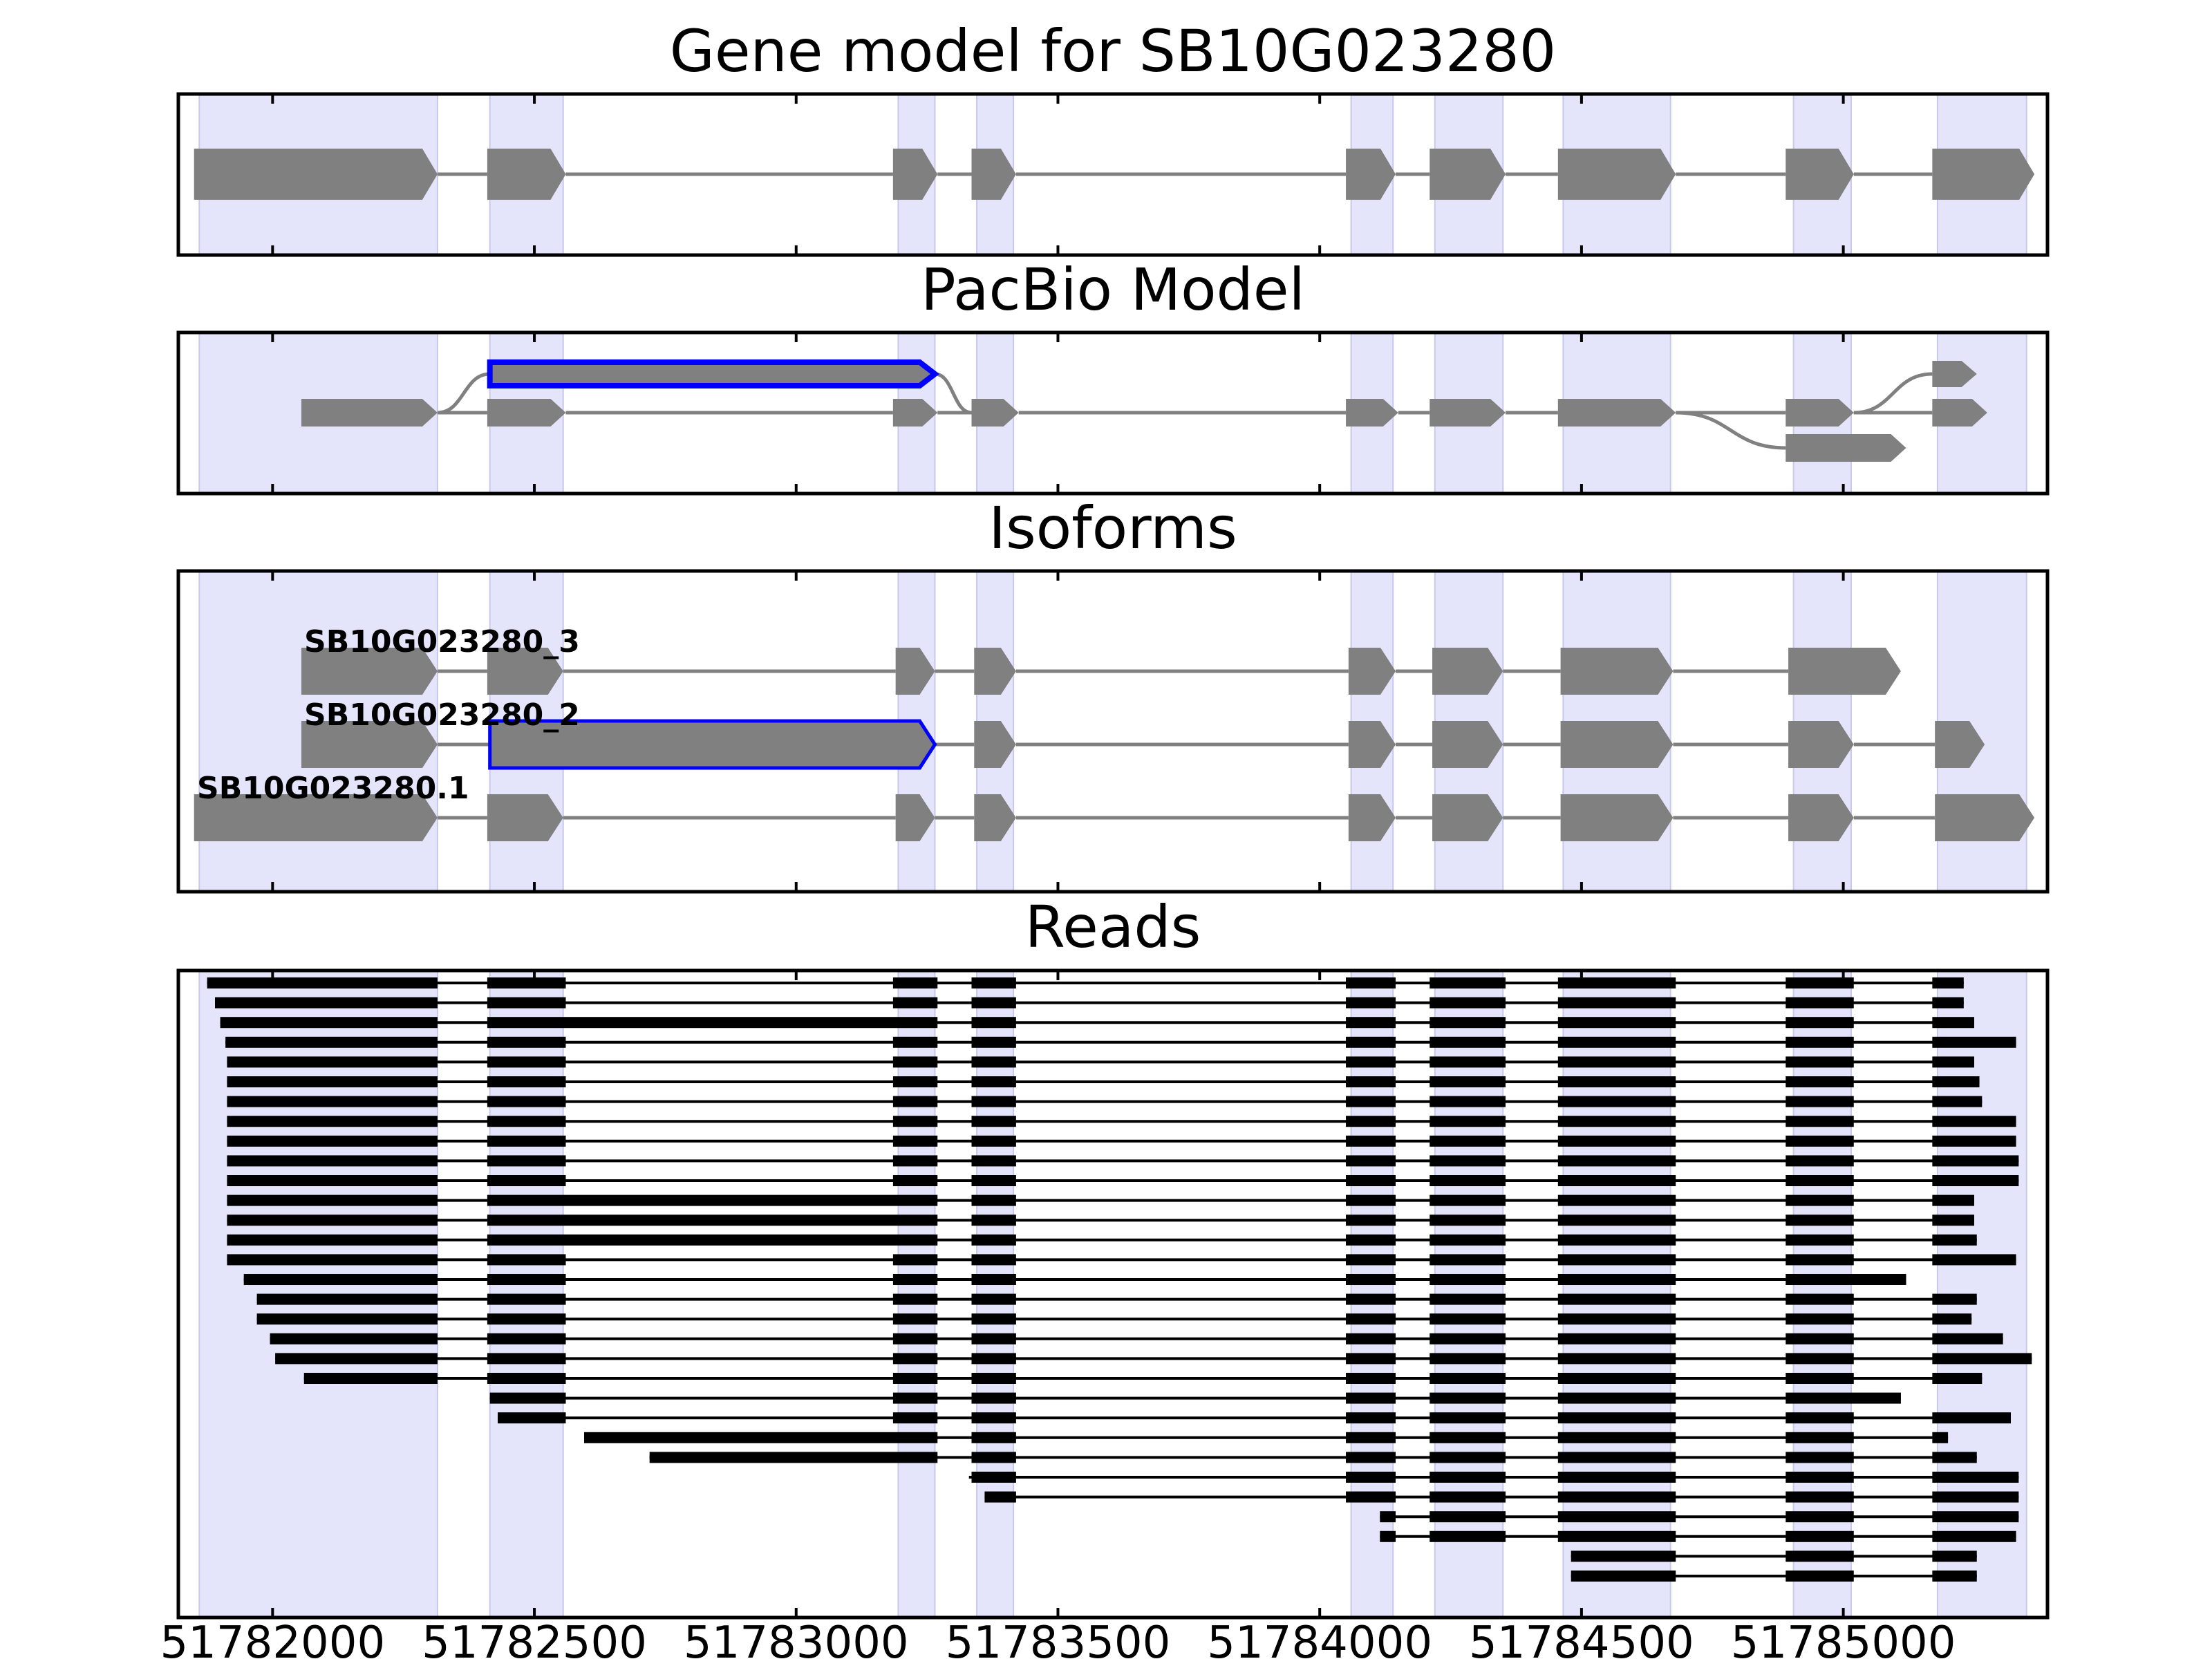 This screenshot has height=1659, width=2212. What do you see at coordinates (1844, 1638) in the screenshot?
I see `x-tick-label: 51785000` at bounding box center [1844, 1638].